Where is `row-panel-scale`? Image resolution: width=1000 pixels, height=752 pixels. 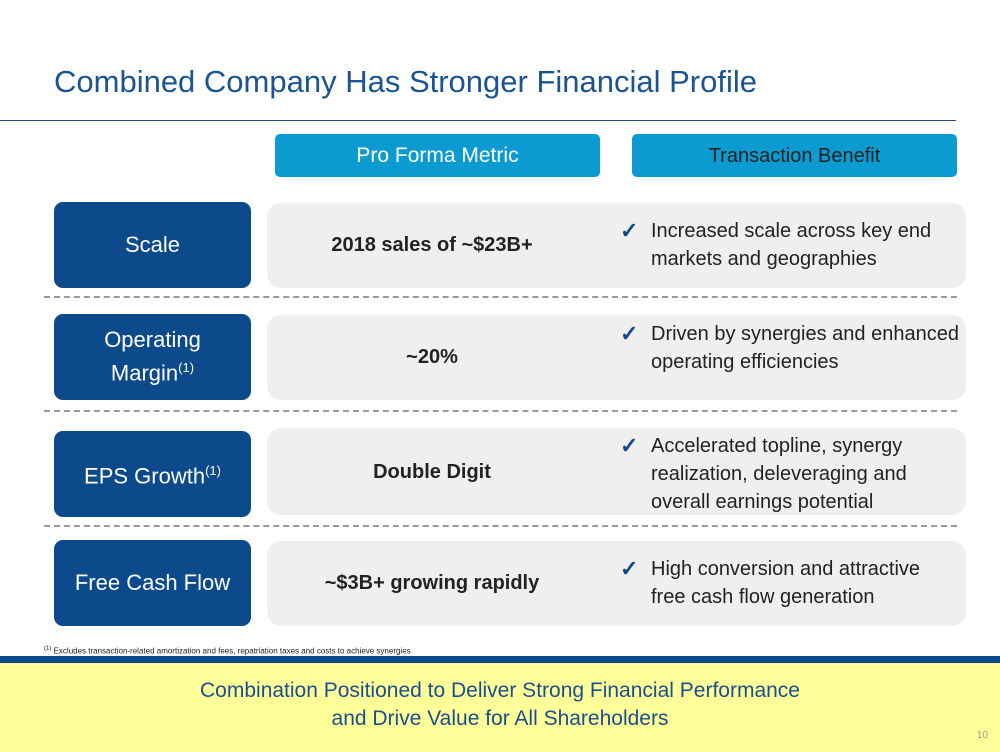
row-panel-scale is located at coordinates (616, 245).